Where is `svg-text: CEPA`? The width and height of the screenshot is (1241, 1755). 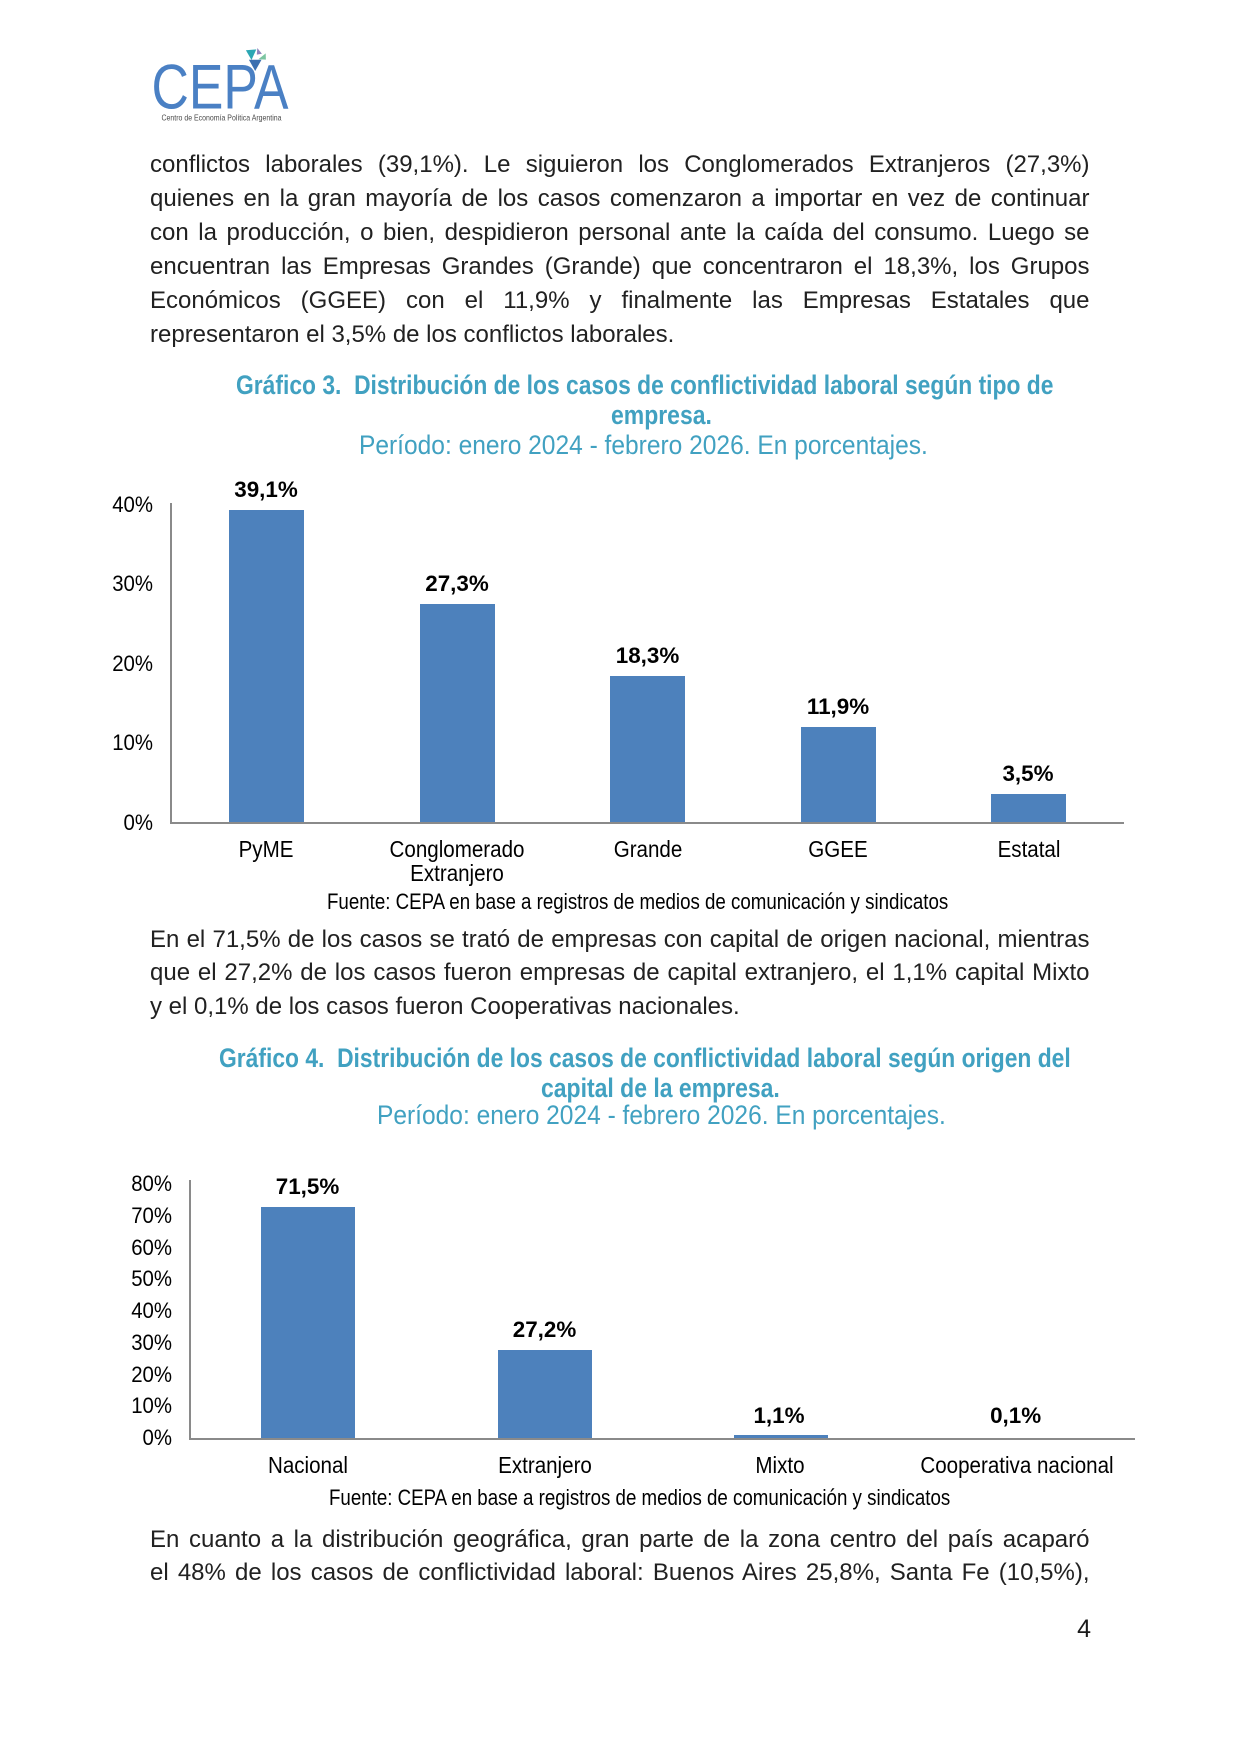
svg-text: CEPA is located at coordinates (220, 87).